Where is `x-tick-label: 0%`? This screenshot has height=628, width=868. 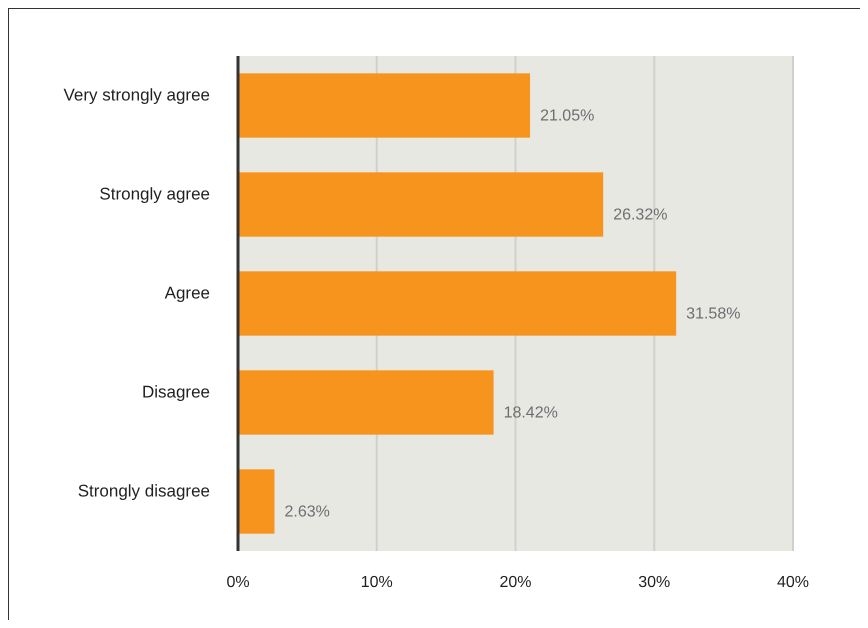
x-tick-label: 0% is located at coordinates (238, 582).